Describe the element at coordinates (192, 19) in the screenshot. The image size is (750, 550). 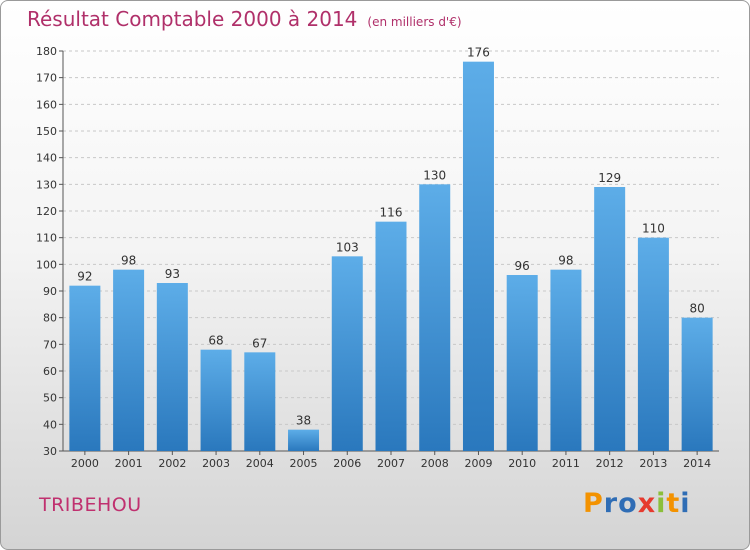
I see `chart-title-text: Résultat Comptable 2000 à 2014` at that location.